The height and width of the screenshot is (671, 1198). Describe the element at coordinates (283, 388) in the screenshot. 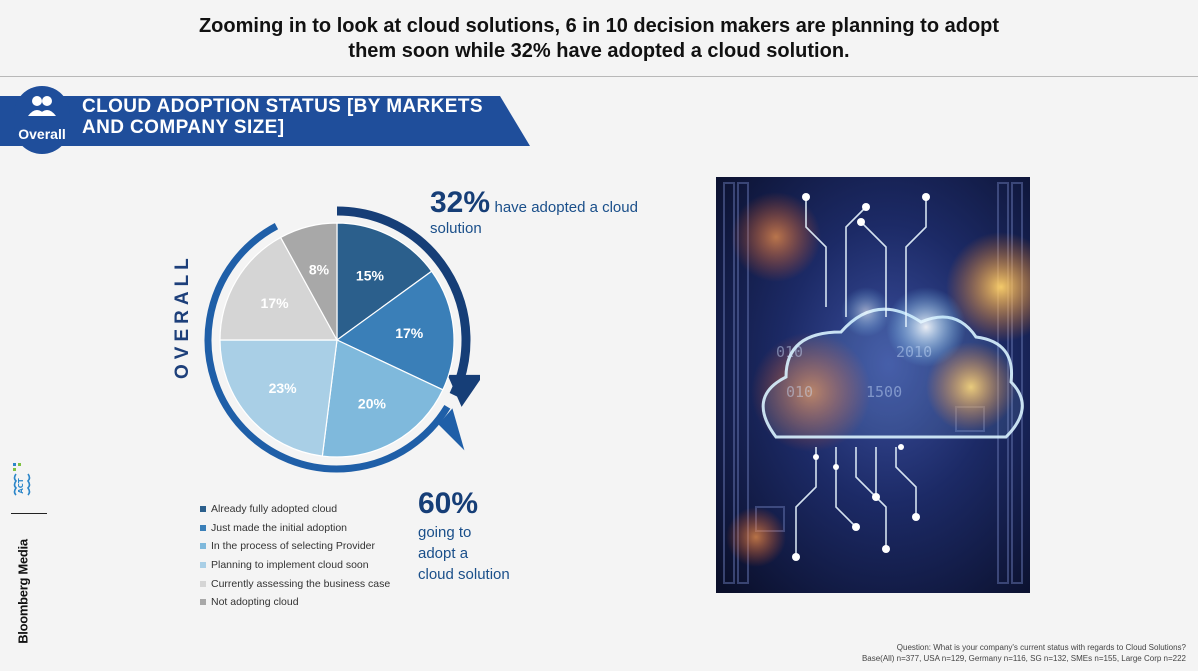

I see `pie-label-4: 23%` at that location.